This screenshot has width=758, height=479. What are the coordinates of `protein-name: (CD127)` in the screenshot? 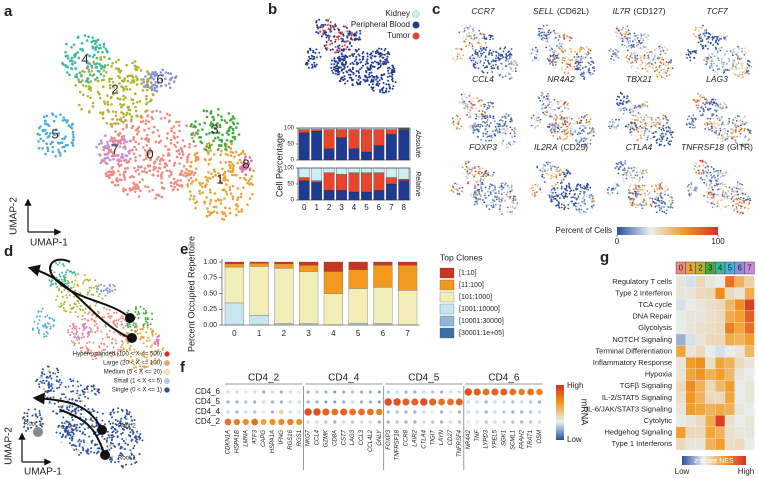 It's located at (649, 11).